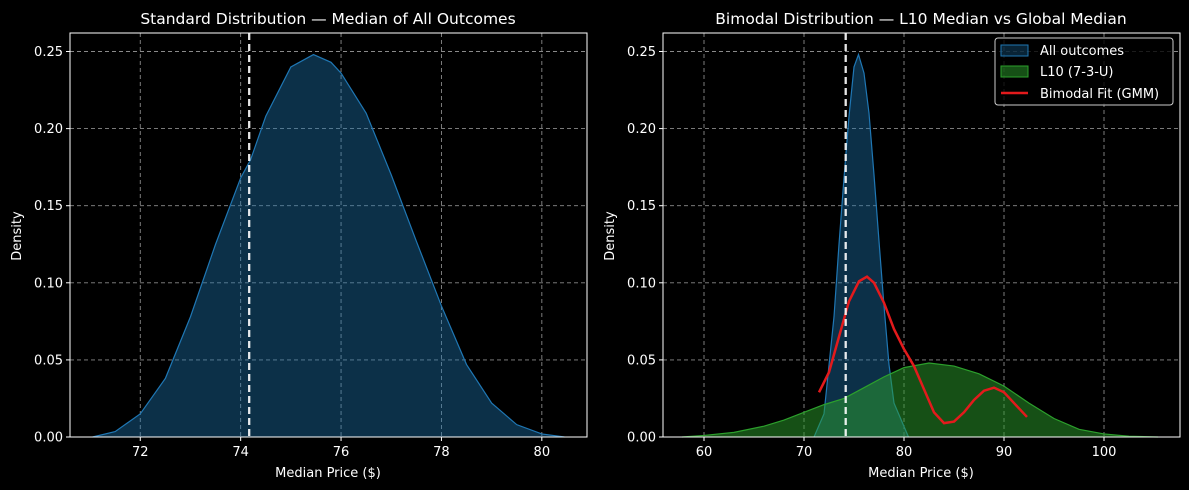 The image size is (1189, 490). What do you see at coordinates (1077, 72) in the screenshot?
I see `legend-label-l10: L10 (7-3-U)` at bounding box center [1077, 72].